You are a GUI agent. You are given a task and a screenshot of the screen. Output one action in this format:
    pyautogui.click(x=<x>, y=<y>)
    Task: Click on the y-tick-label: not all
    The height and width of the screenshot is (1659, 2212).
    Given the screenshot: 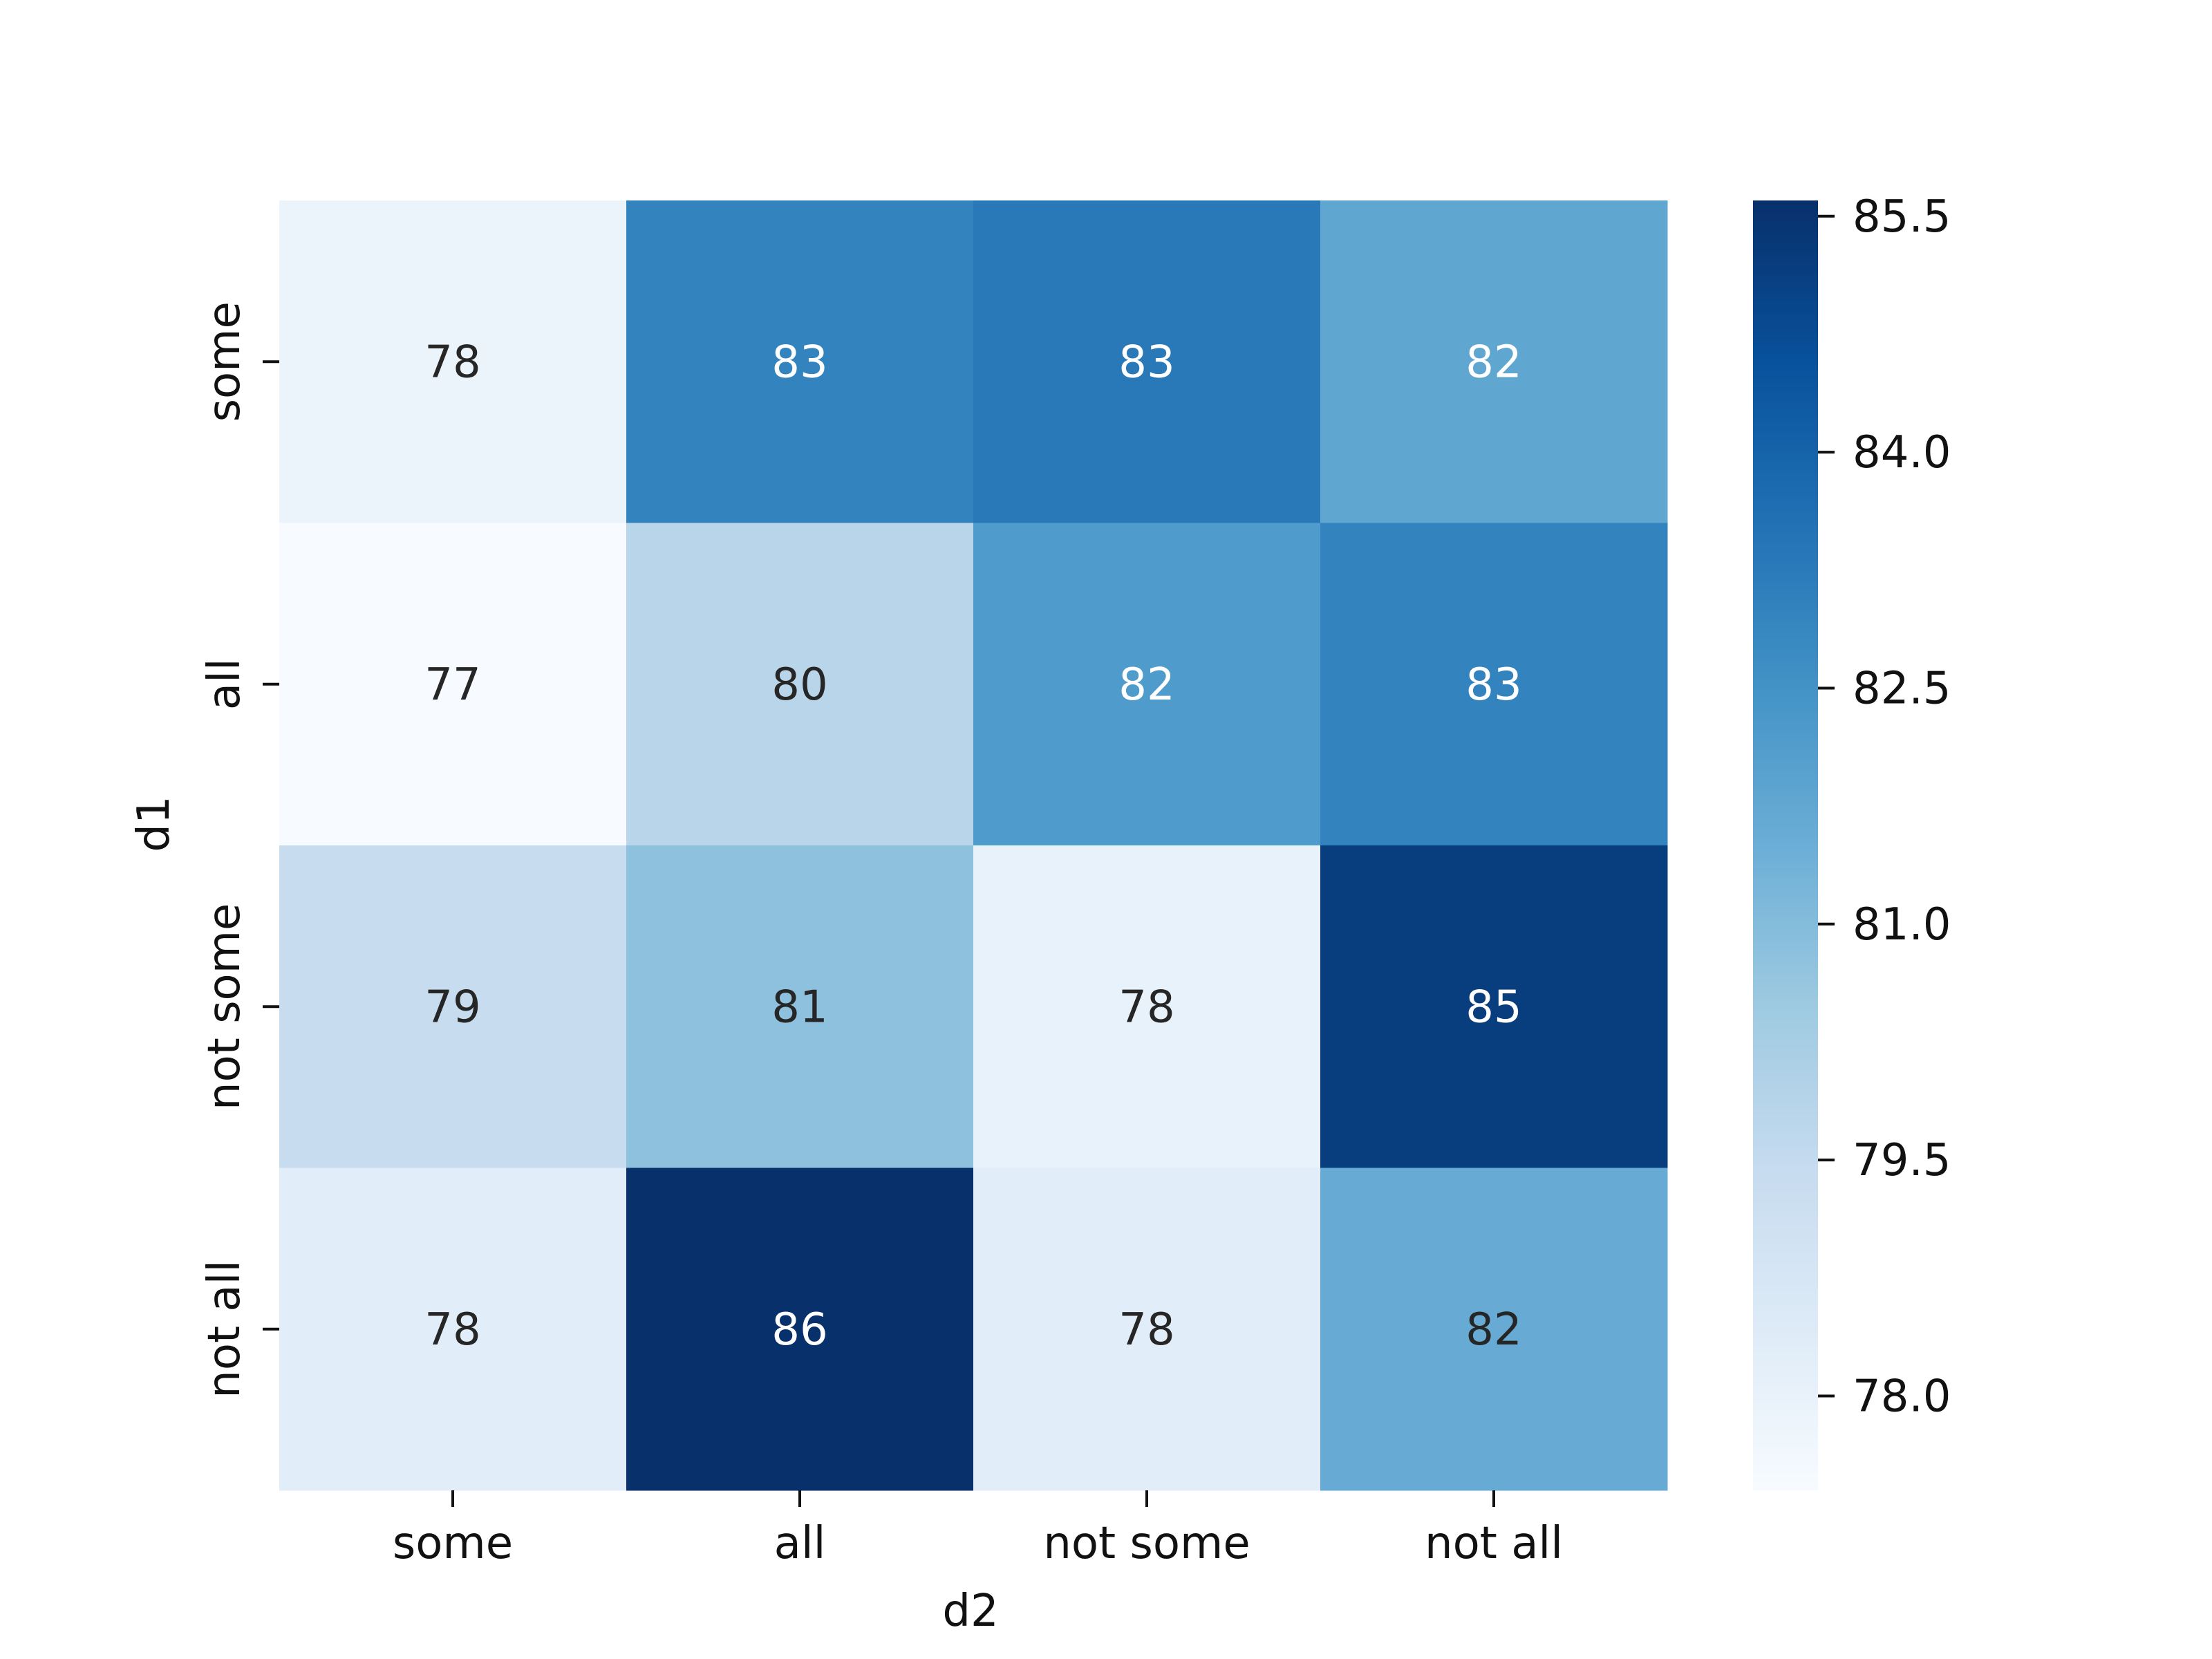 What is the action you would take?
    pyautogui.click(x=225, y=1329)
    